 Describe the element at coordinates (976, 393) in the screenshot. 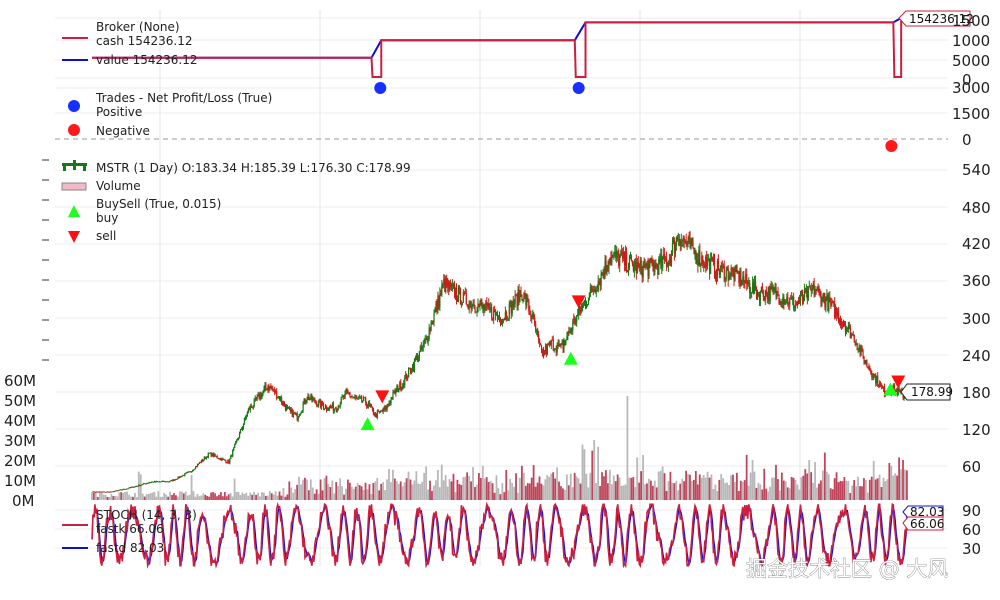

I see `price-ytick-180: 180` at that location.